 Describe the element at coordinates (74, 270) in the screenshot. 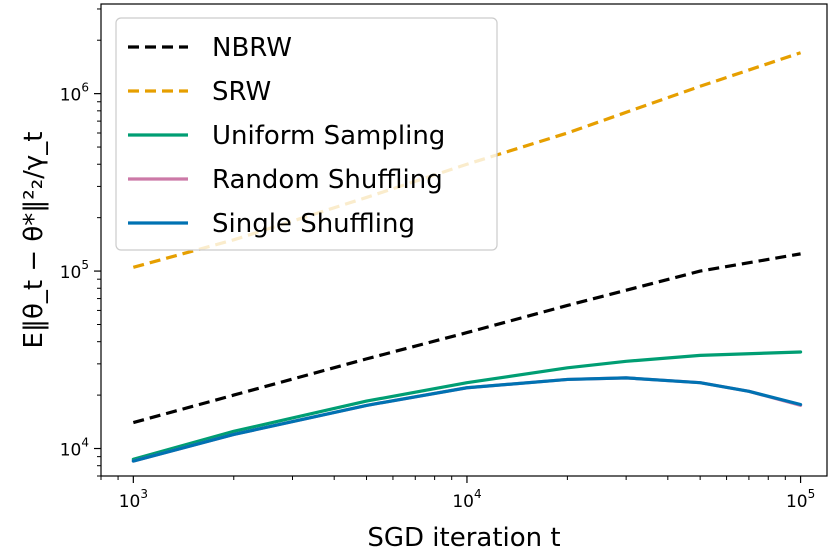

I see `y-tick-label: 10⁵` at that location.